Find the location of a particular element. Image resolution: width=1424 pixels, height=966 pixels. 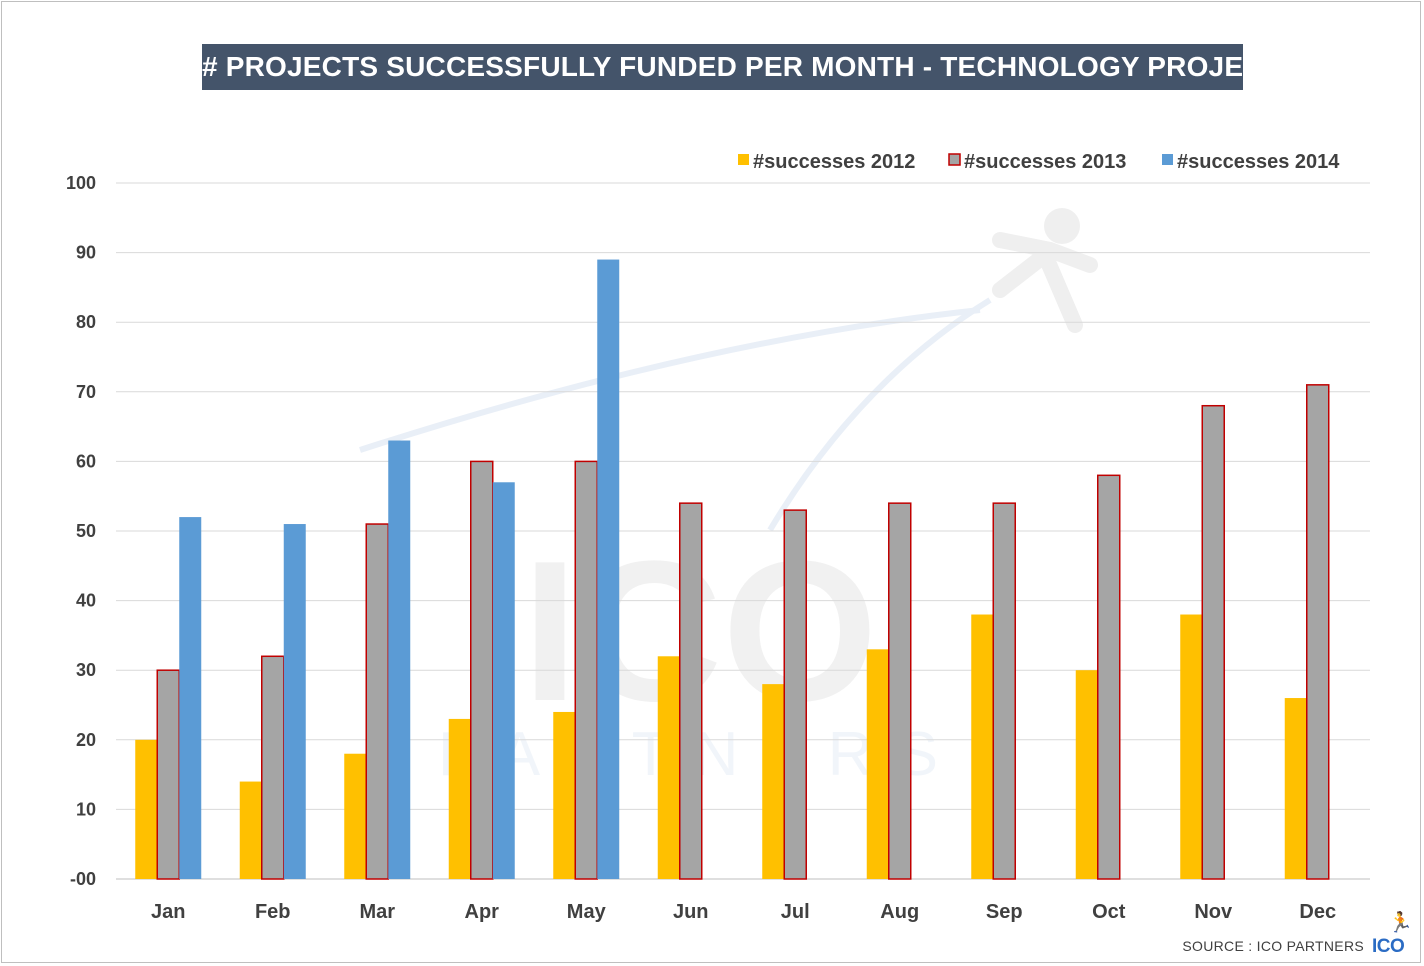

bar-sep-2012 is located at coordinates (982, 746).